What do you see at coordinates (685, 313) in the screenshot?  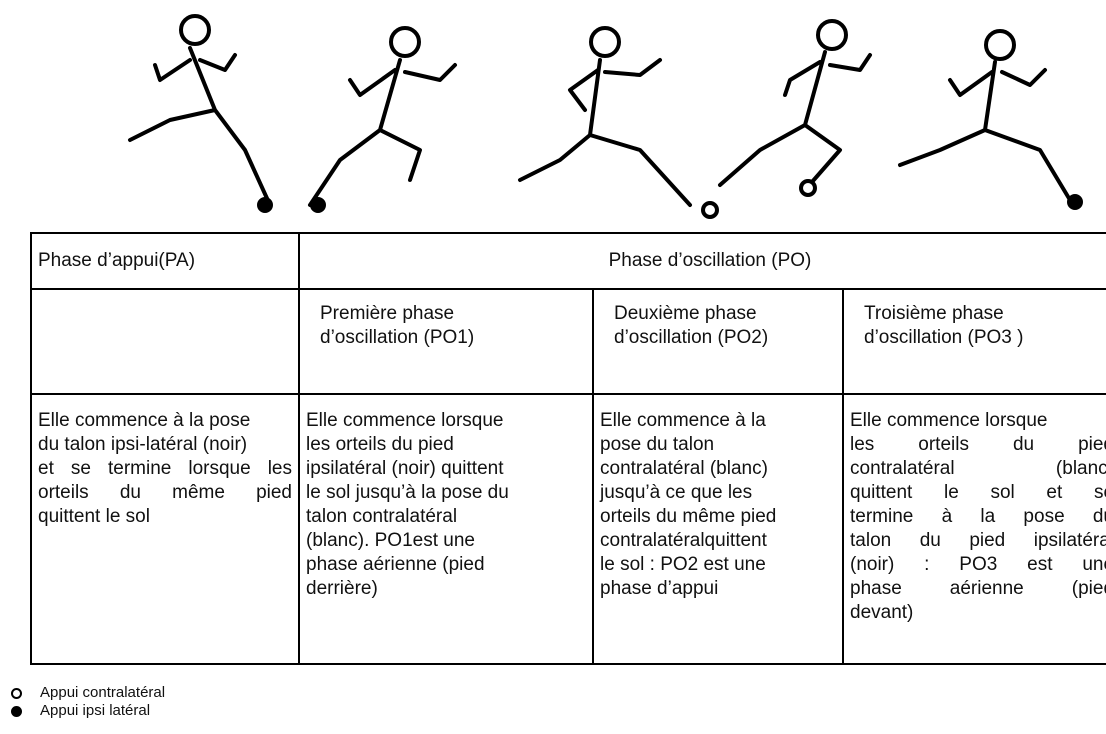 I see `text-line: Deuxième phase` at bounding box center [685, 313].